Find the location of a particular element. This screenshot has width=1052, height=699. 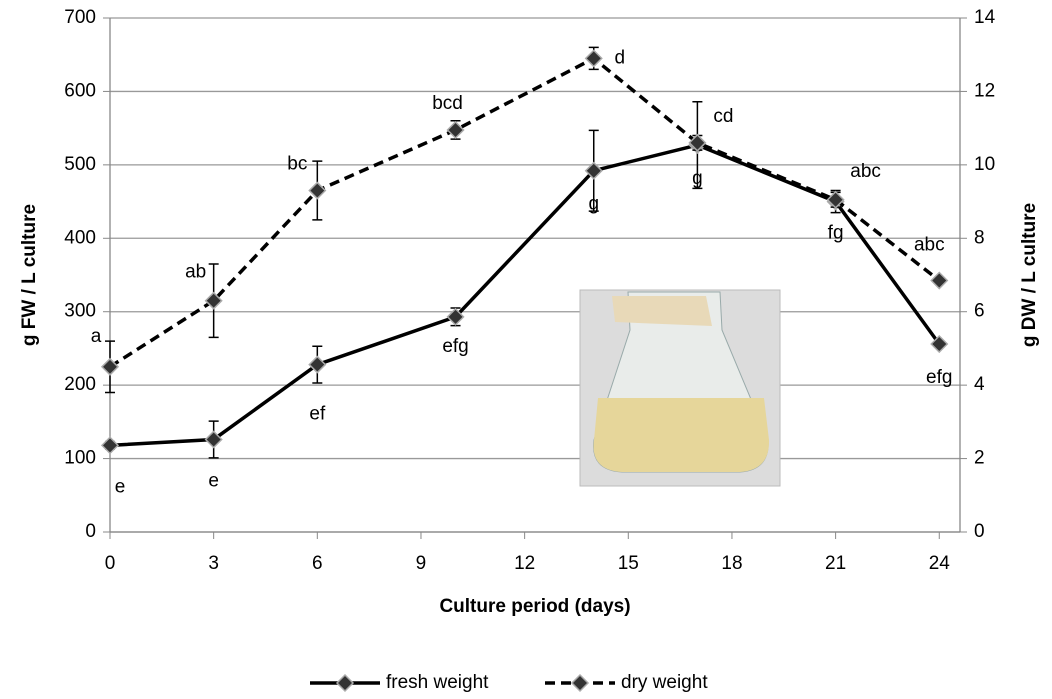

point-label: bcd is located at coordinates (447, 103).